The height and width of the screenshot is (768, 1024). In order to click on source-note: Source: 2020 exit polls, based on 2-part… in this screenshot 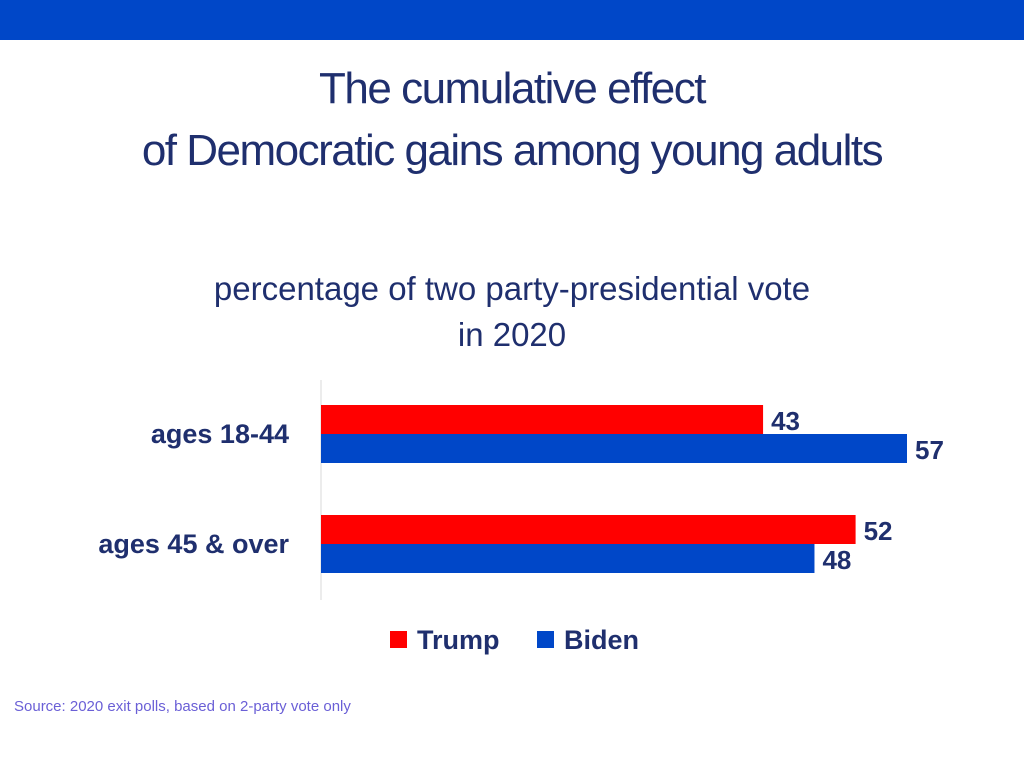, I will do `click(182, 706)`.